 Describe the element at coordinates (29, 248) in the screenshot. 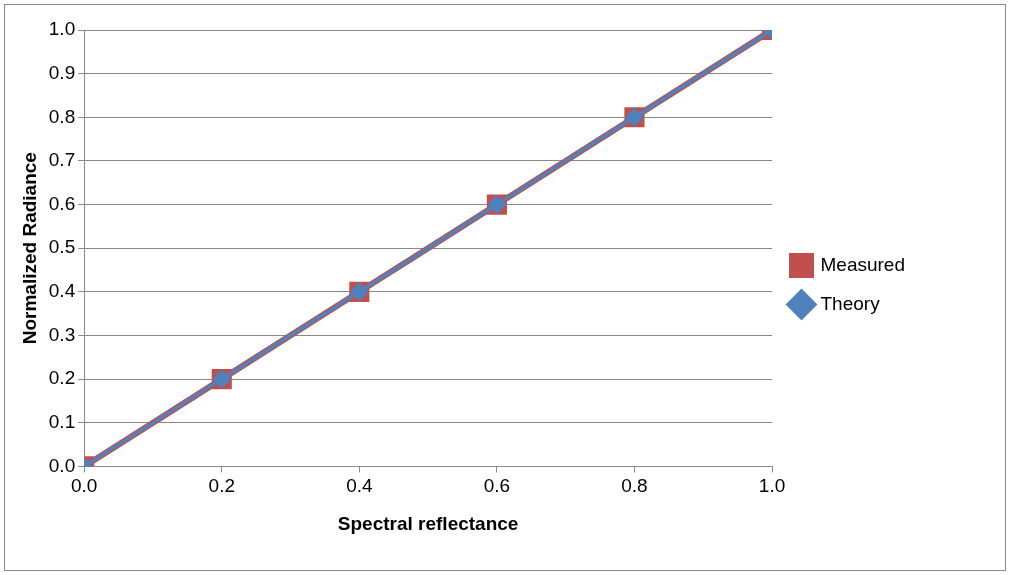

I see `y-axis-title: Normalized Radiance` at that location.